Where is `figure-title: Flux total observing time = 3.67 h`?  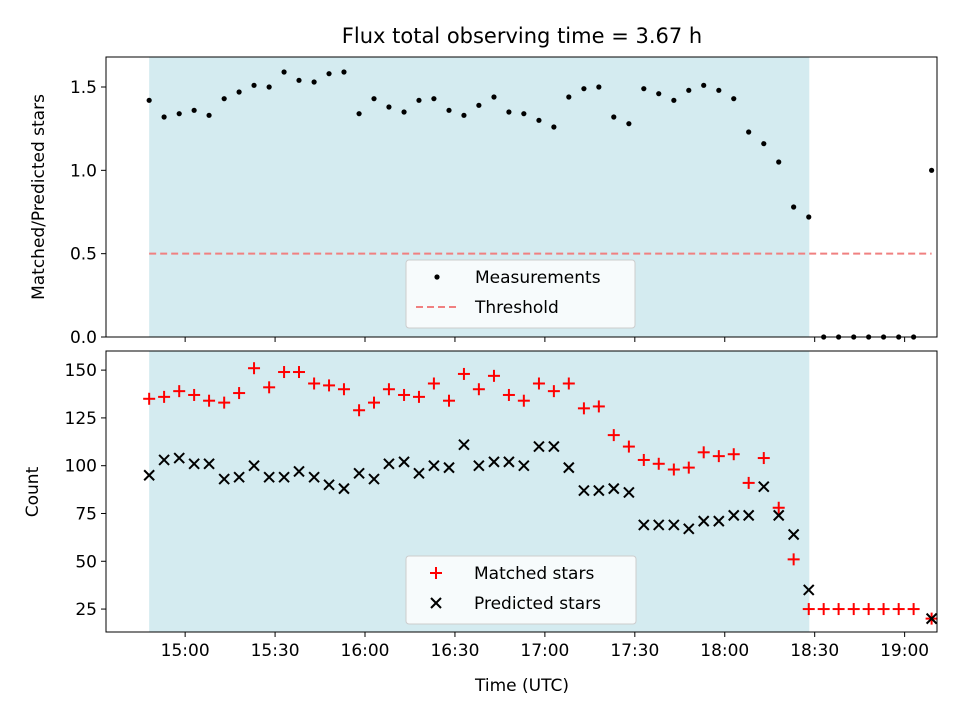 figure-title: Flux total observing time = 3.67 h is located at coordinates (522, 36).